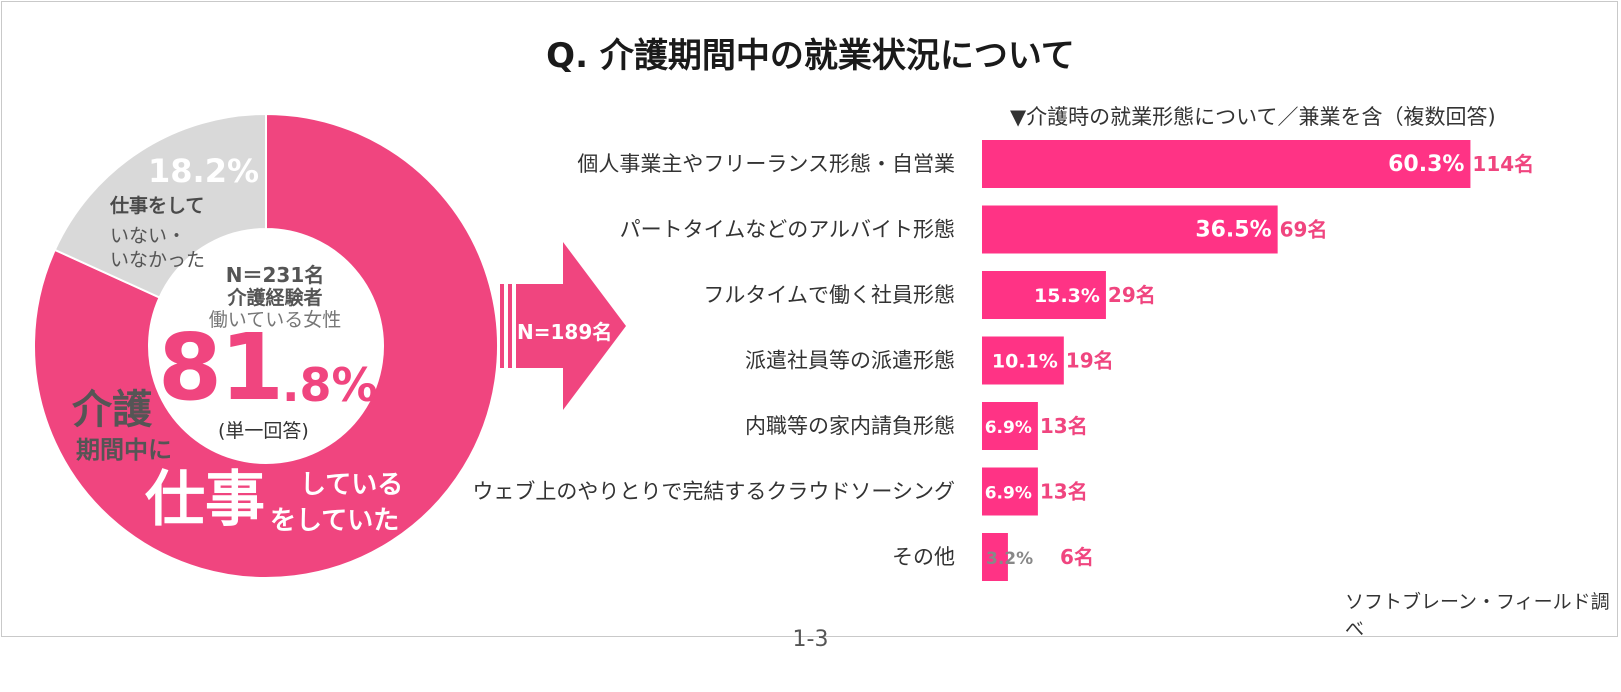  What do you see at coordinates (766, 164) in the screenshot?
I see `bar-category-label: 個人事業主やフリーランス形態・自営業` at bounding box center [766, 164].